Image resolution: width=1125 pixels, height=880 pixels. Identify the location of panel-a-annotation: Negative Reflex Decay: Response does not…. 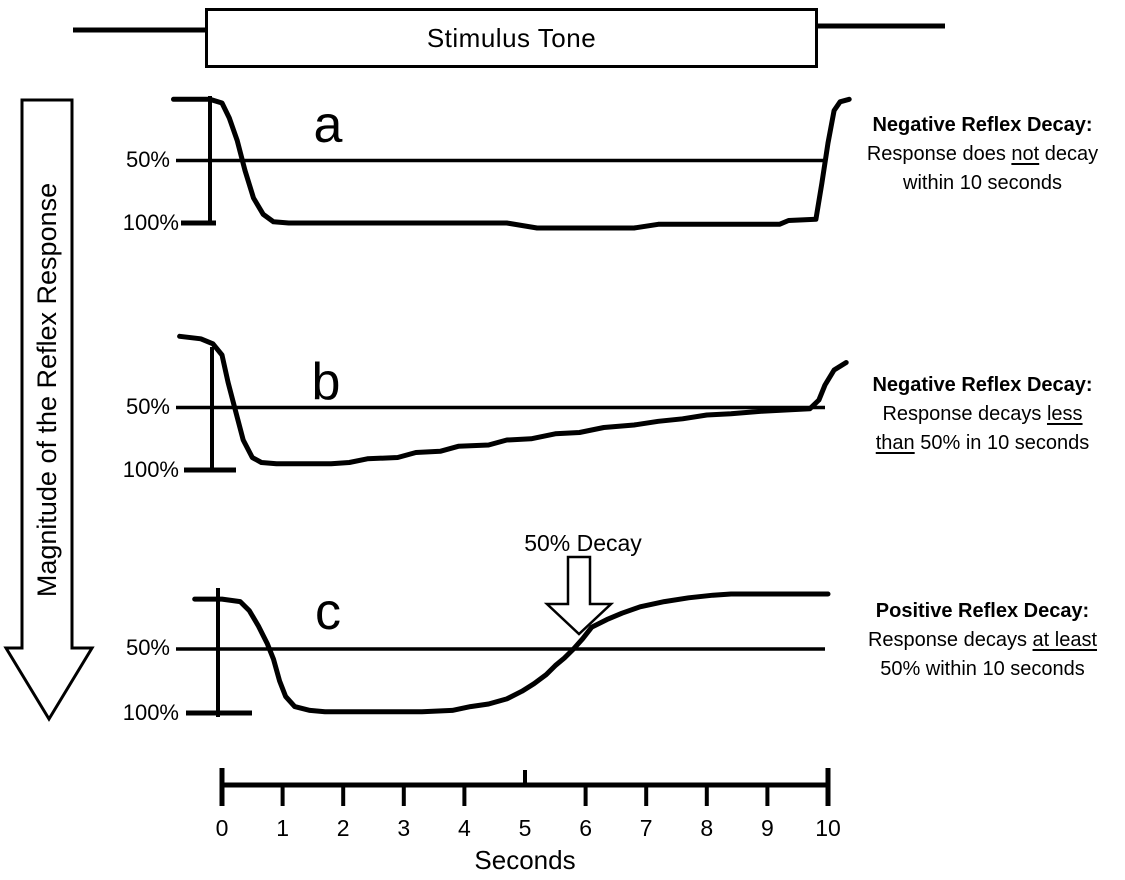
(982, 154).